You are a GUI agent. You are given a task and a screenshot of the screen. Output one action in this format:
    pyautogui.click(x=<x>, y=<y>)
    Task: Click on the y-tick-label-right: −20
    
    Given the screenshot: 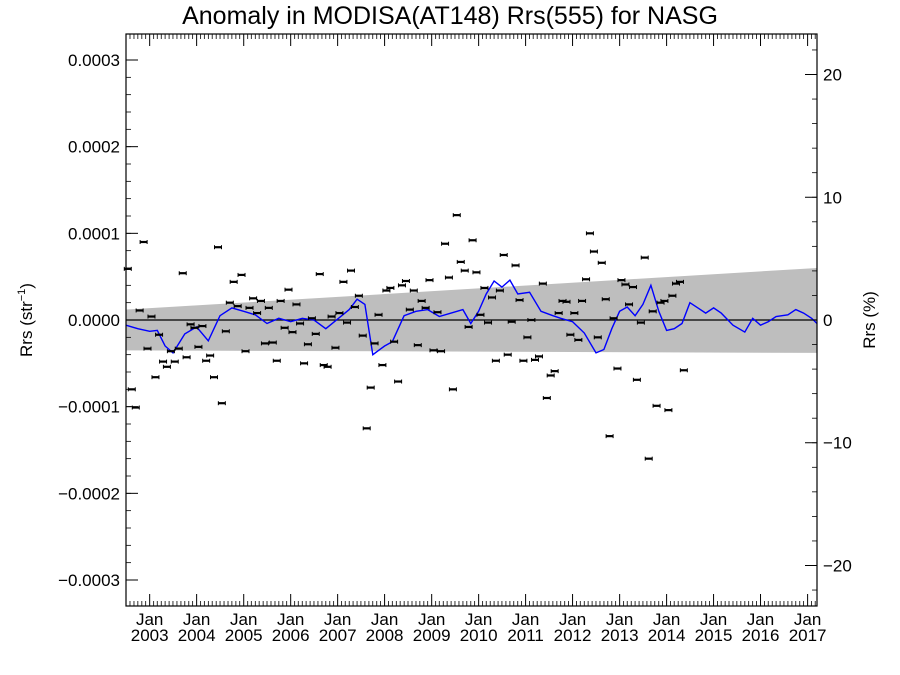 What is the action you would take?
    pyautogui.click(x=837, y=565)
    